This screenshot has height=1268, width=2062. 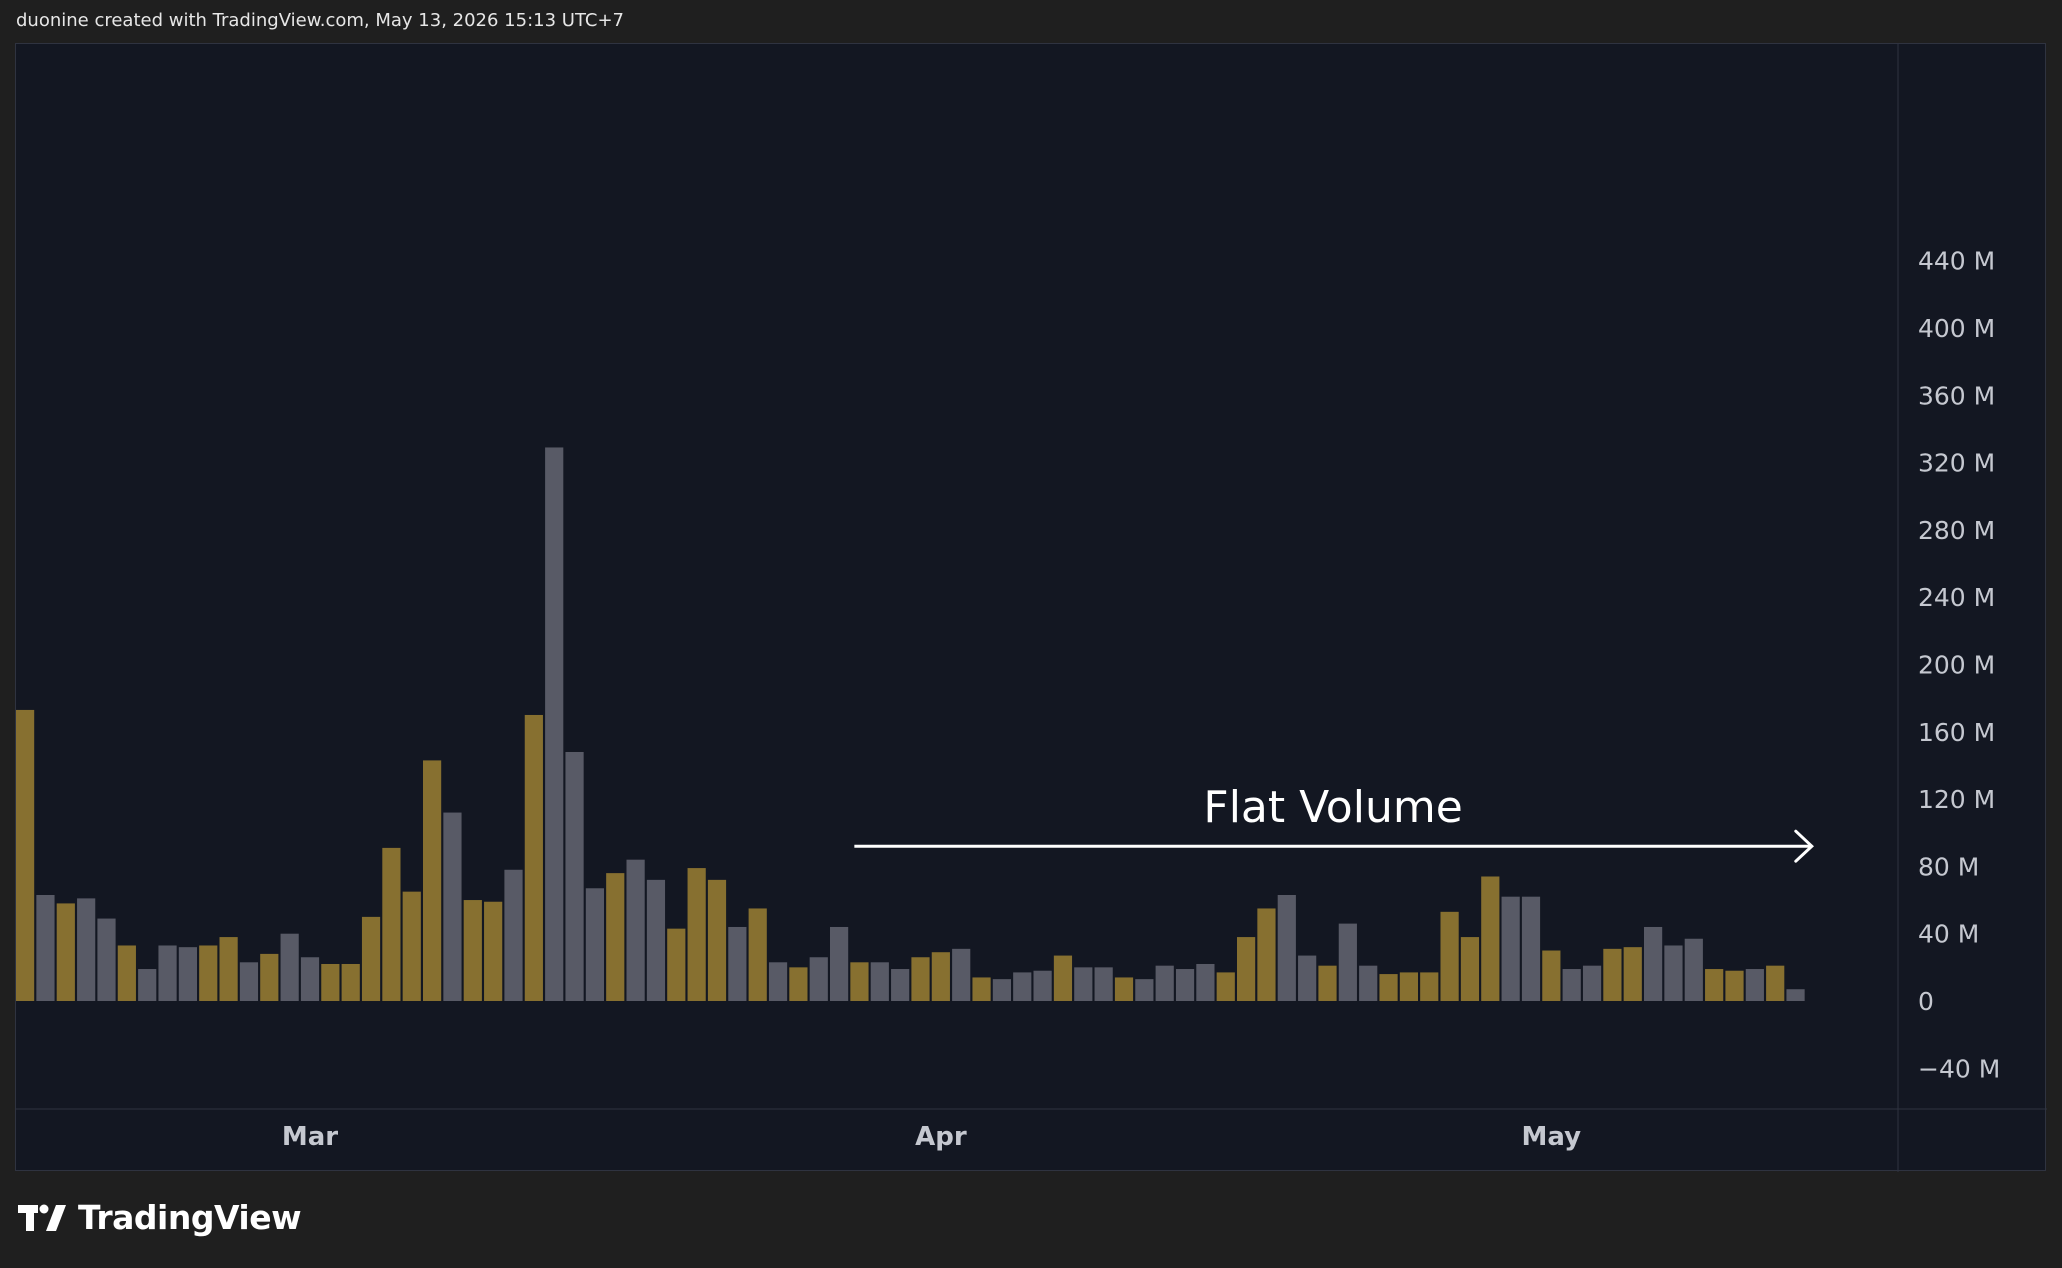 I want to click on tradingview-logo-icon, so click(x=42, y=1217).